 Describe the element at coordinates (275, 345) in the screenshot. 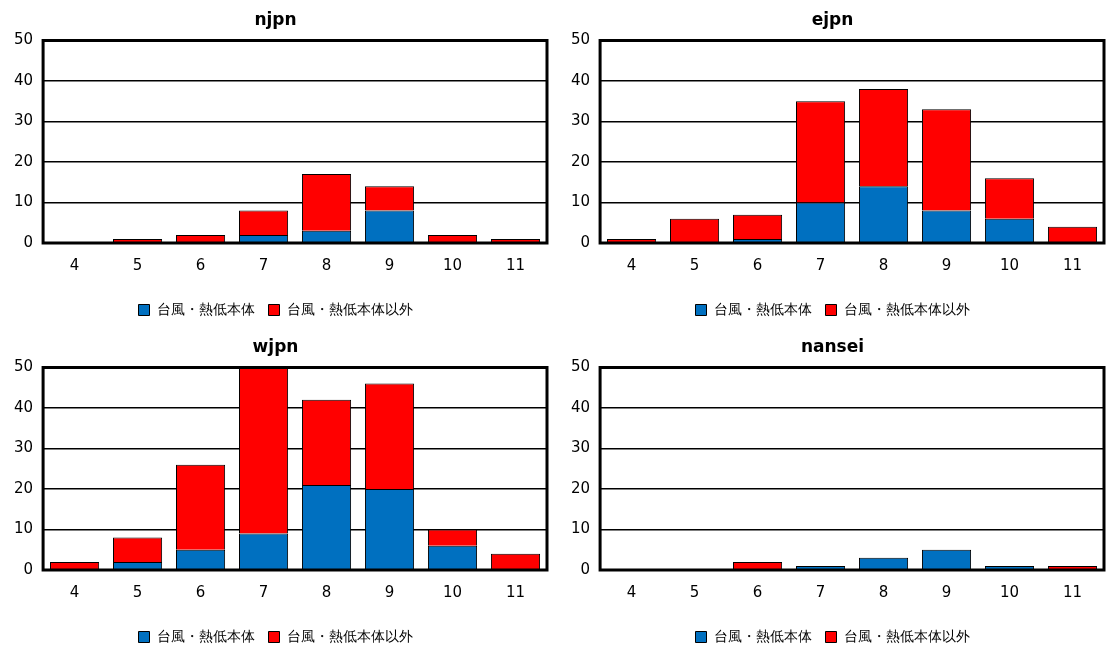

I see `chart-title: wjpn` at that location.